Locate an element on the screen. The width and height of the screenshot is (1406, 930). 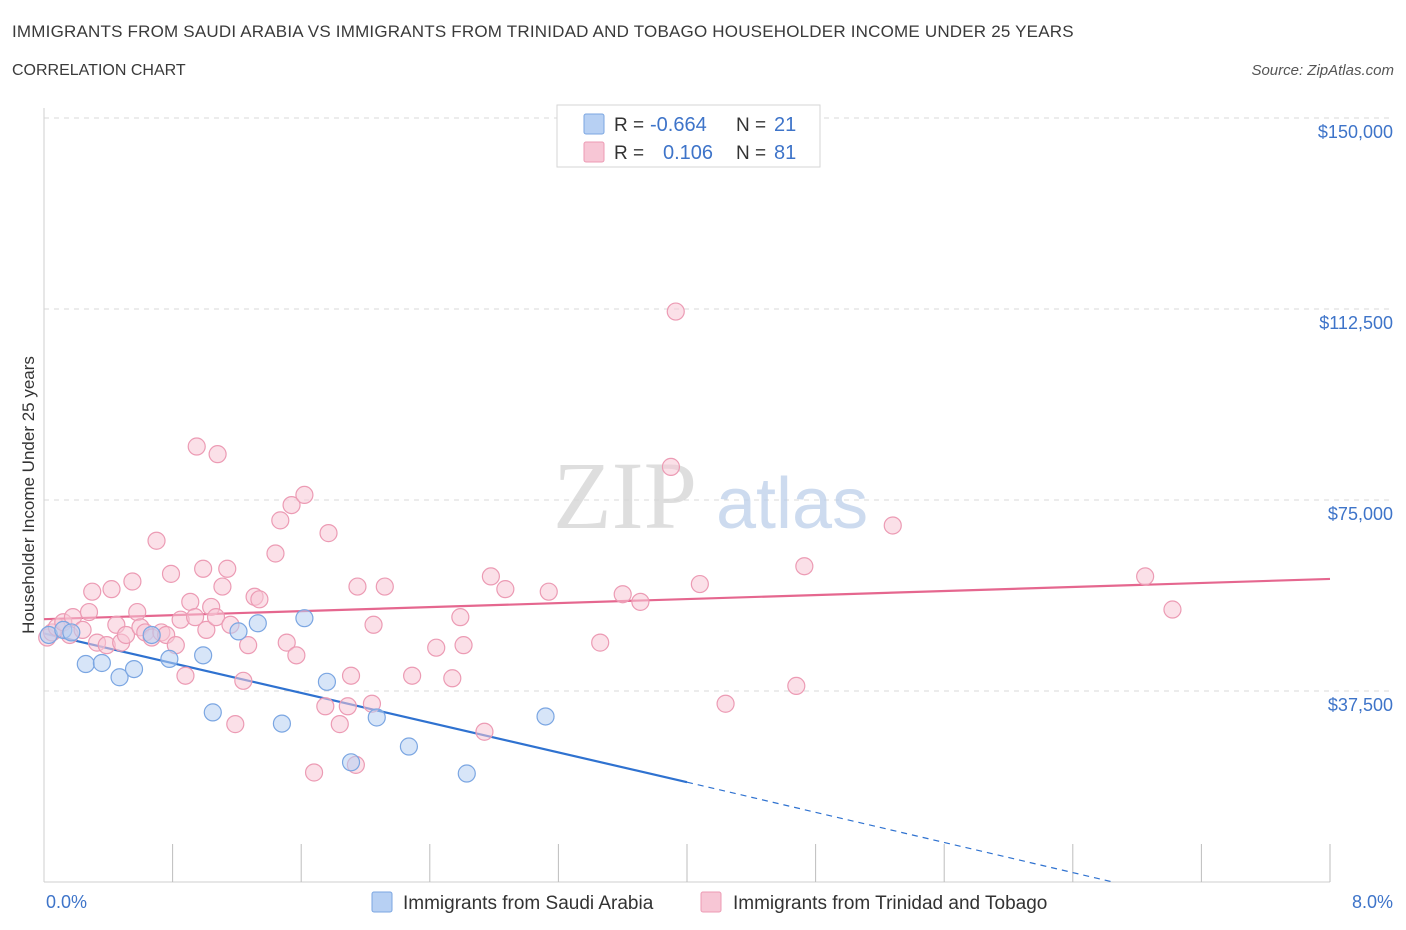
tt-swatch is located at coordinates (594, 152).